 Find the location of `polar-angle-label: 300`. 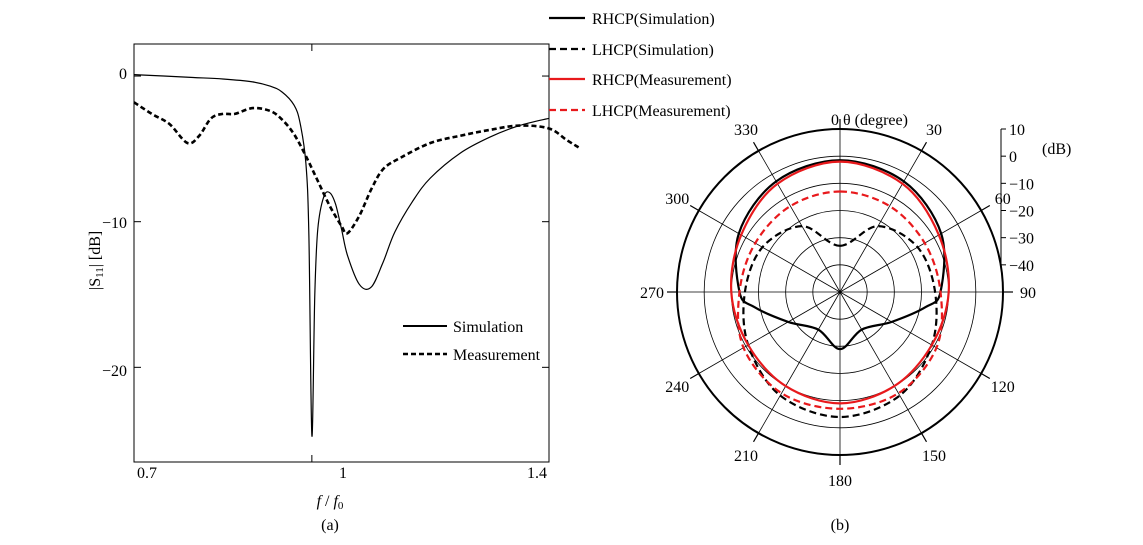

polar-angle-label: 300 is located at coordinates (677, 199).